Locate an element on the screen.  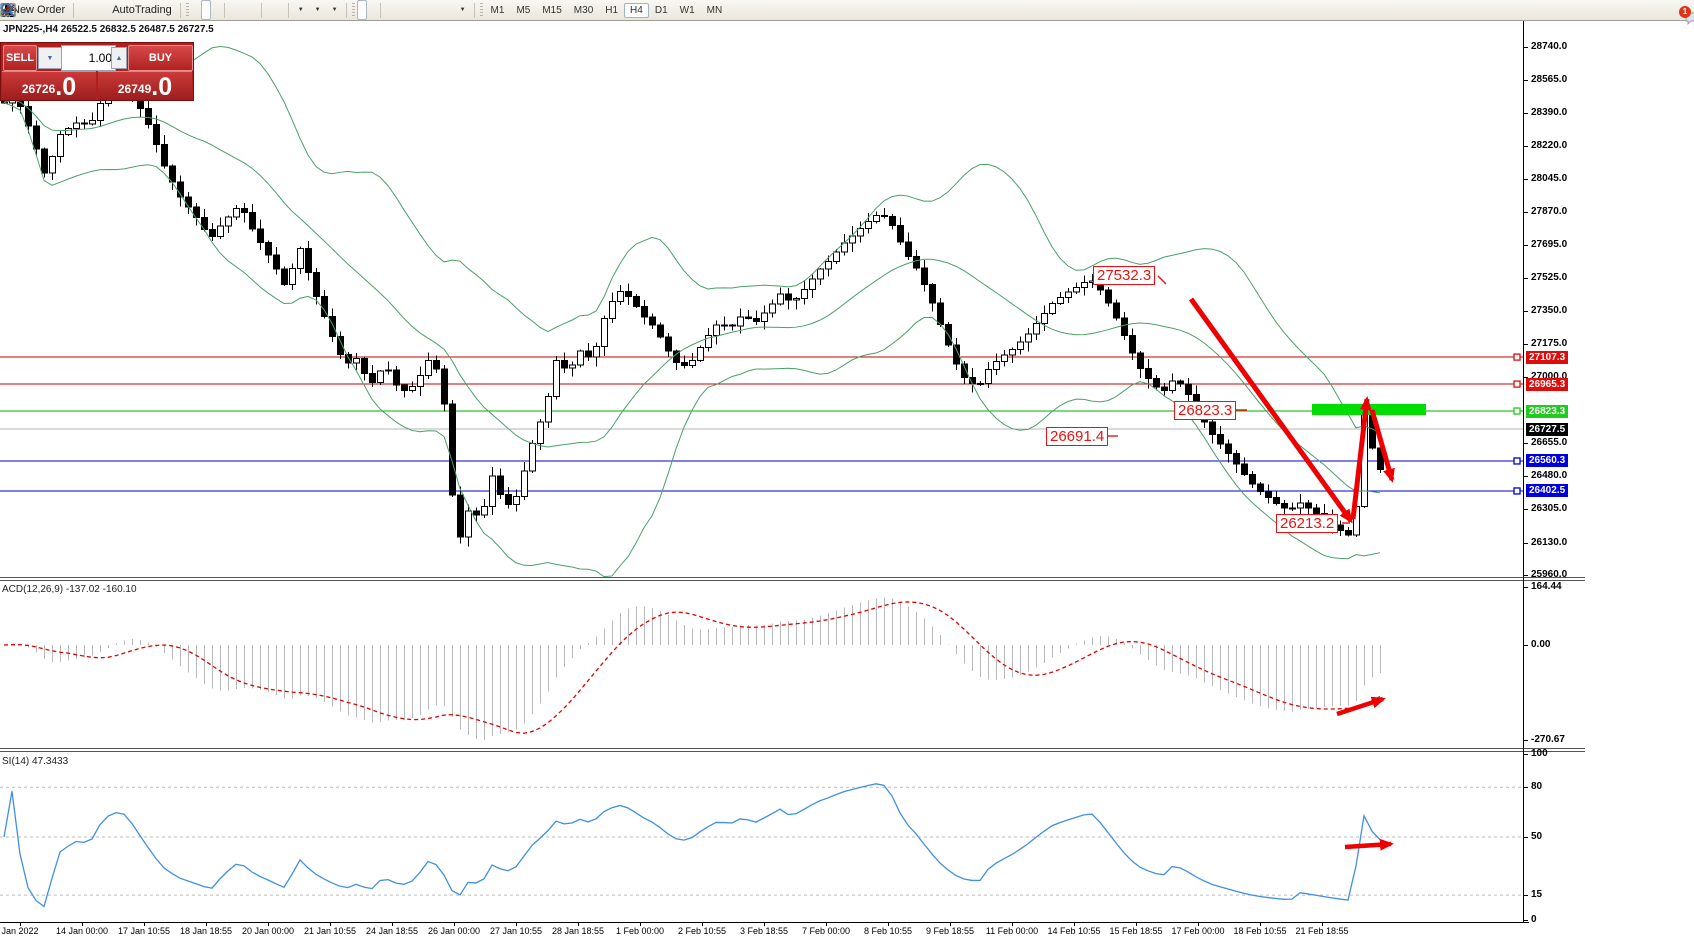
auto-scroll-button is located at coordinates (138, 10).